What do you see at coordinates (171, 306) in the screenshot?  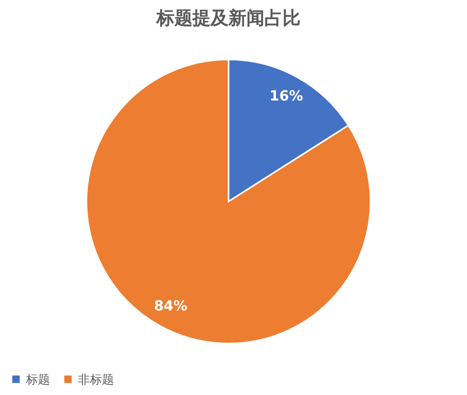 I see `data-label: 84%` at bounding box center [171, 306].